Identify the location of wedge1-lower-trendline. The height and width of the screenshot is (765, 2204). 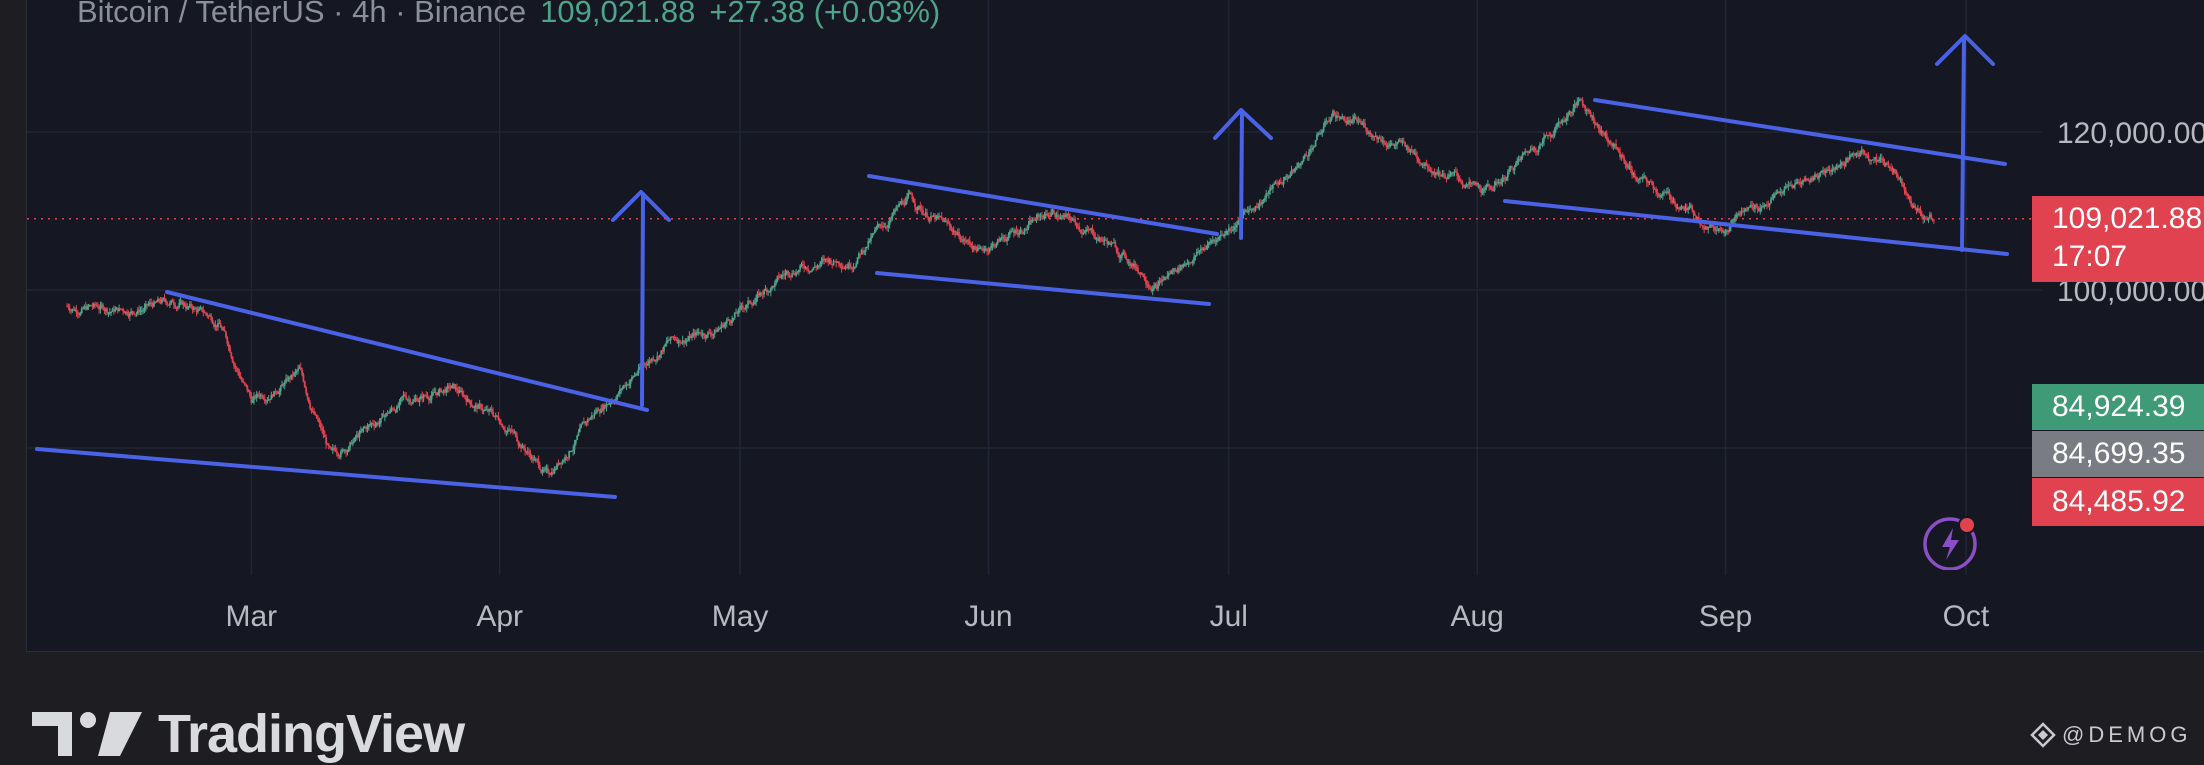
(326, 473).